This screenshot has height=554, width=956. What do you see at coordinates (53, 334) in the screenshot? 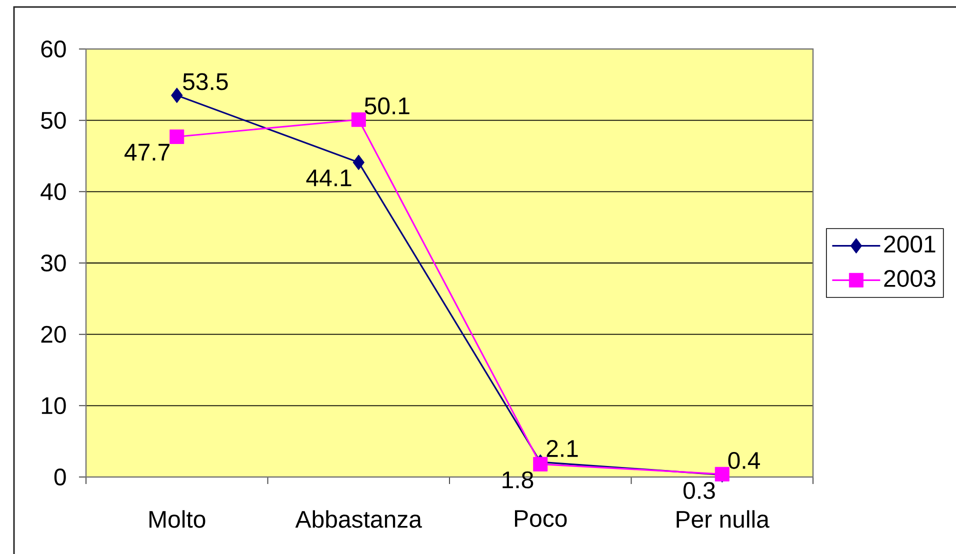
I see `y-tick-label: 20` at bounding box center [53, 334].